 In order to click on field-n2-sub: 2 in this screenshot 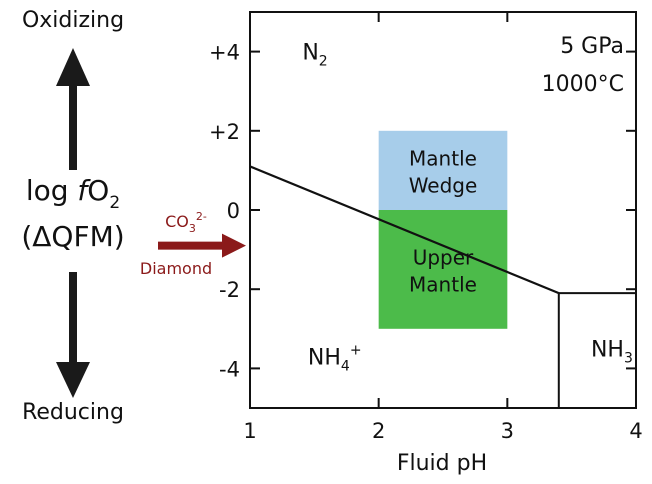, I will do `click(323, 62)`.